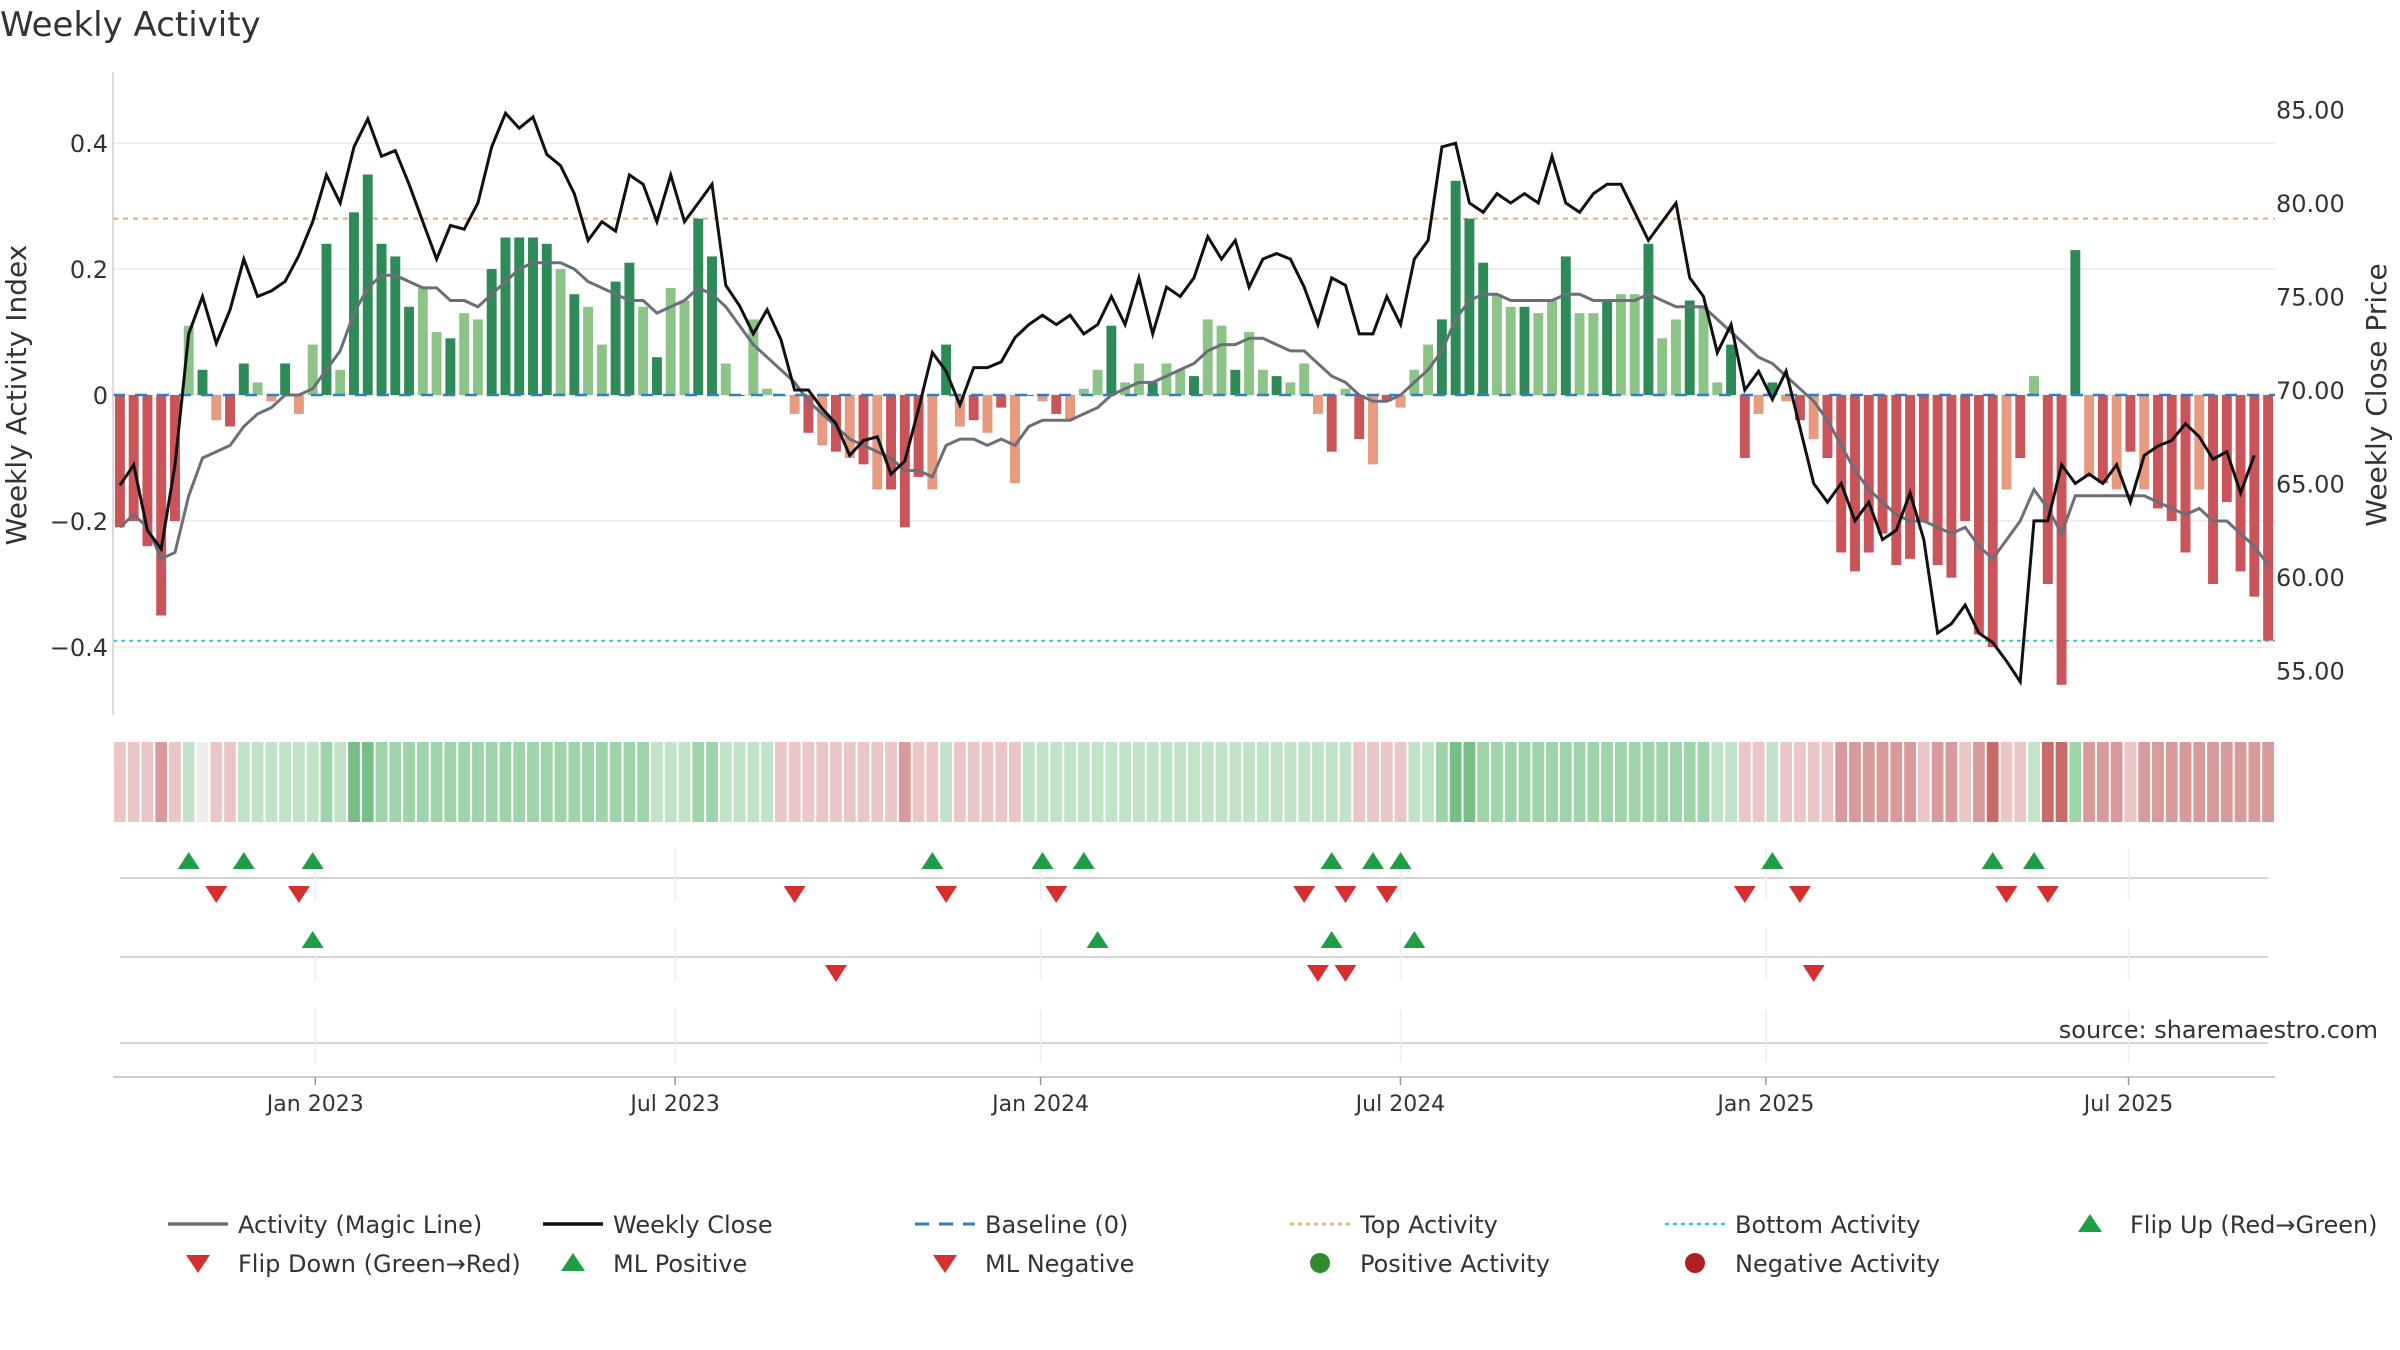 Image resolution: width=2400 pixels, height=1350 pixels. Describe the element at coordinates (1059, 1264) in the screenshot. I see `legend-label: ML Negative` at that location.